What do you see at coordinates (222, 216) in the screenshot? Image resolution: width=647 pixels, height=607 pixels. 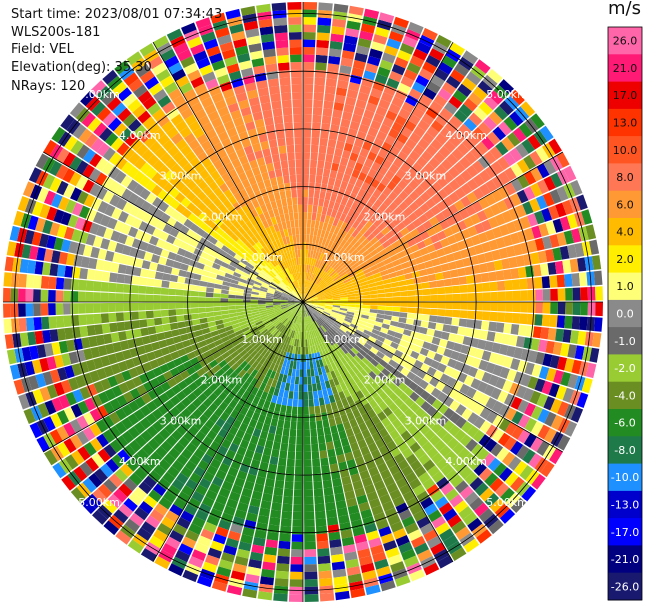 I see `range-ring-label: 2.00km` at bounding box center [222, 216].